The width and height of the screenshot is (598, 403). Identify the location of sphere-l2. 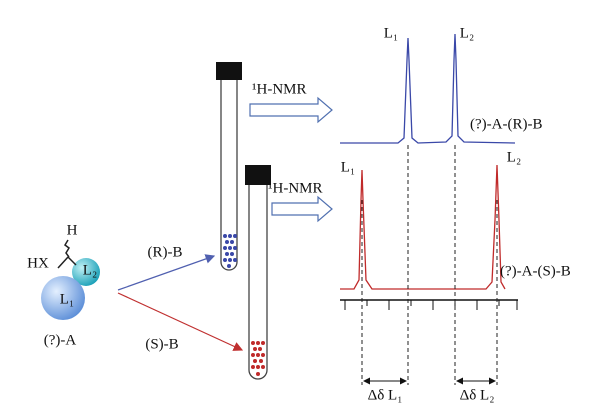
(86, 272).